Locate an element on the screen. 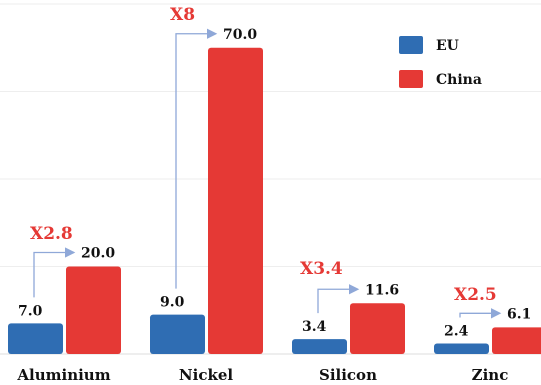 This screenshot has width=541, height=385. value-label-eu-aluminium: 7.0 is located at coordinates (30, 311).